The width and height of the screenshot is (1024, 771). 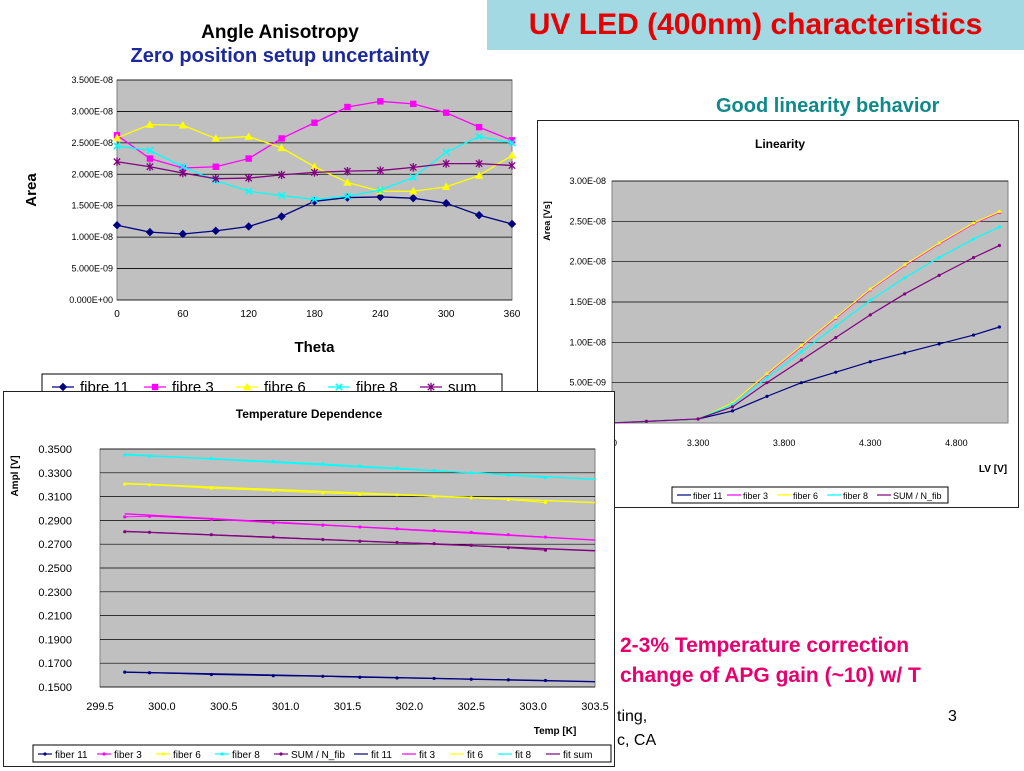 I want to click on x-tick-label: 180, so click(x=314, y=314).